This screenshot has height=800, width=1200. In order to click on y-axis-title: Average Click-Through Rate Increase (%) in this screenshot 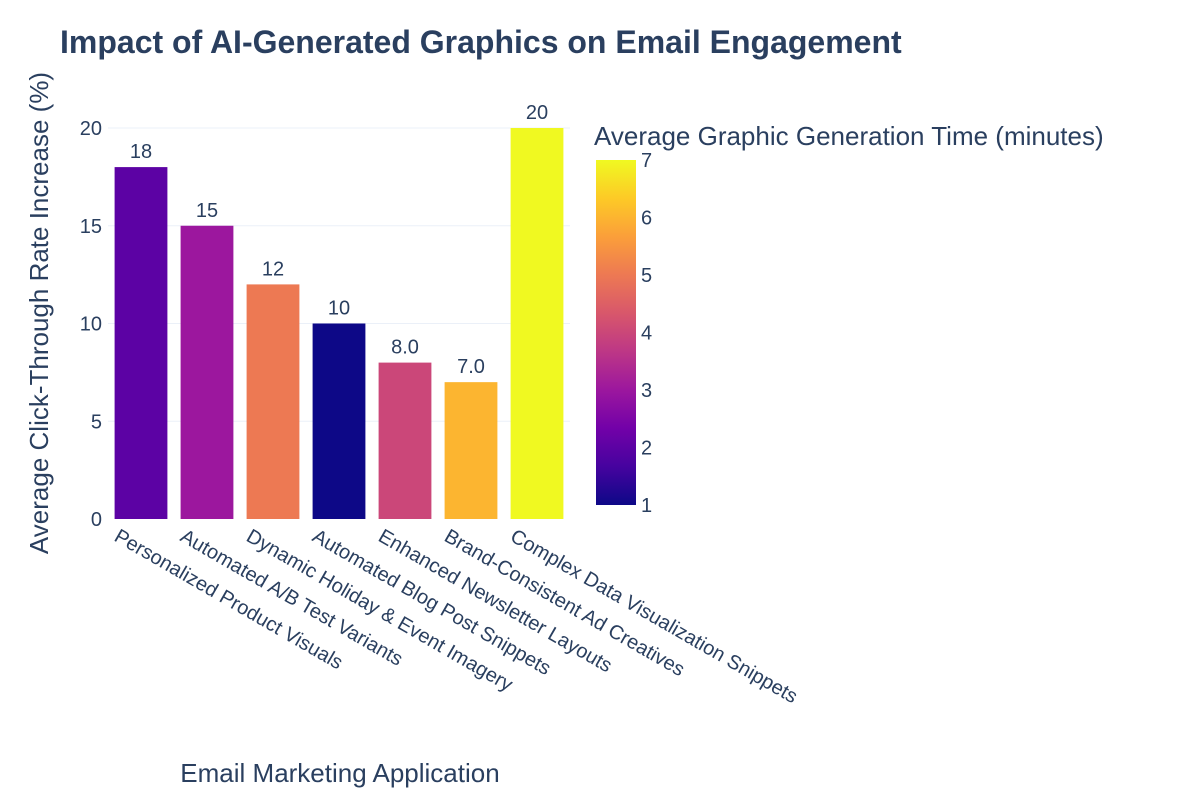, I will do `click(39, 313)`.